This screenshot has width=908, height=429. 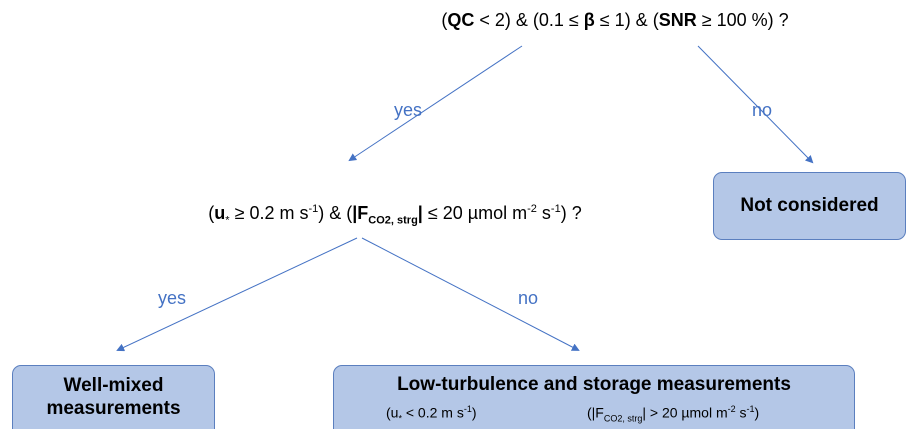 What do you see at coordinates (529, 20) in the screenshot?
I see `text: < 2) & (0.1 ≤` at bounding box center [529, 20].